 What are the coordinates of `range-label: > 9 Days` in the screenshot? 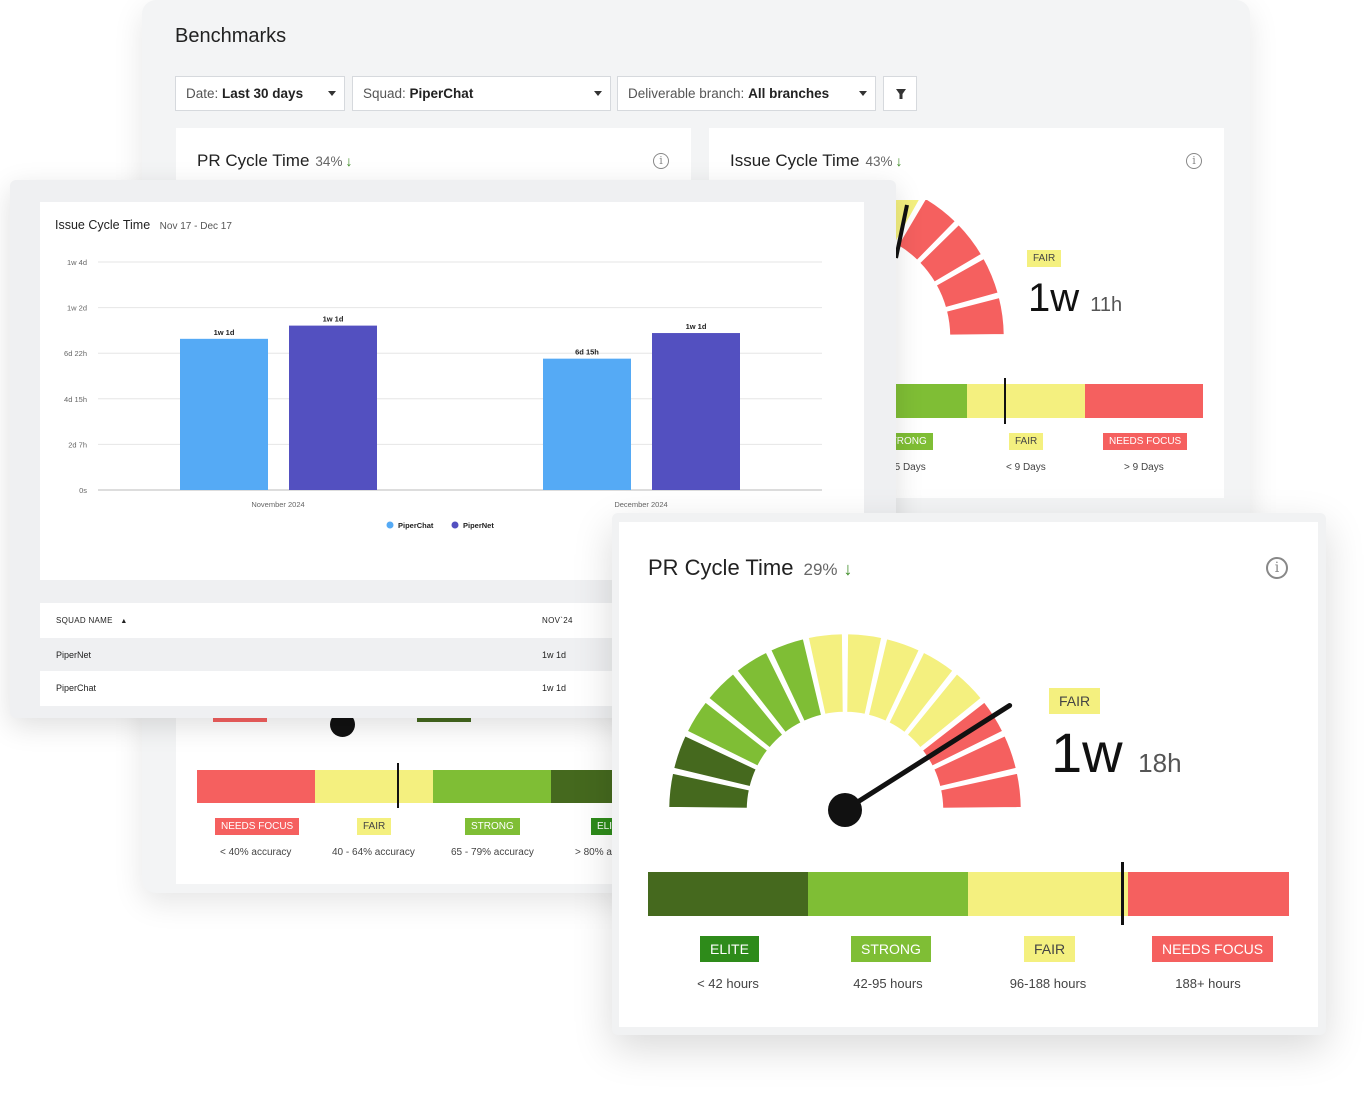 It's located at (1144, 467).